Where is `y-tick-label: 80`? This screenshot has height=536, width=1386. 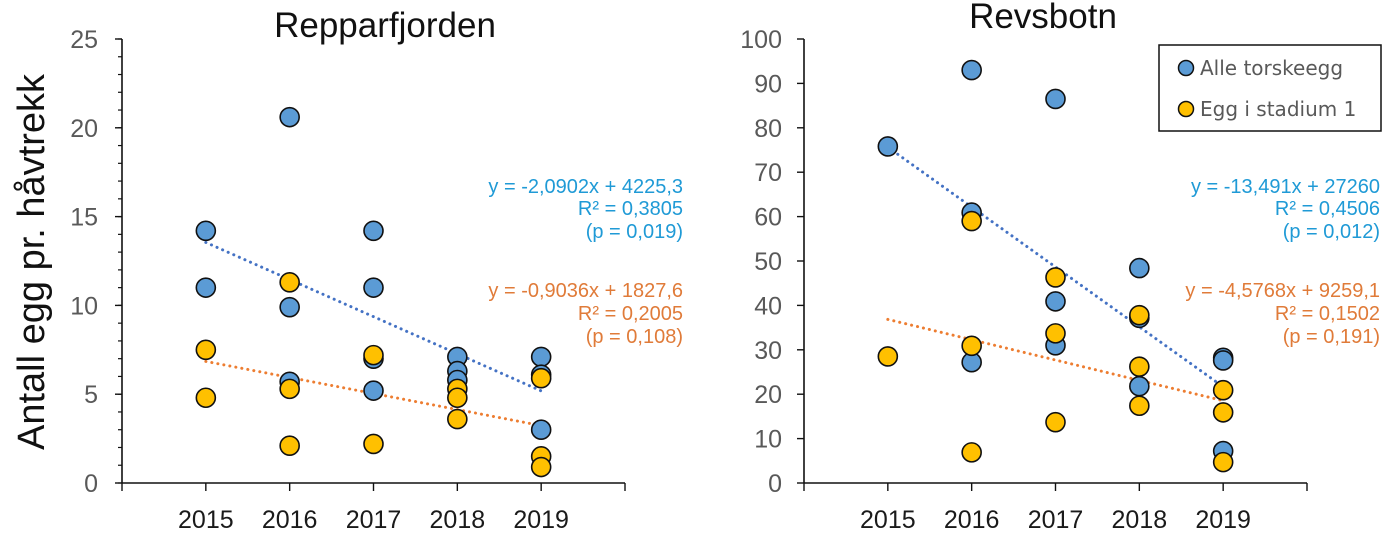 y-tick-label: 80 is located at coordinates (768, 129).